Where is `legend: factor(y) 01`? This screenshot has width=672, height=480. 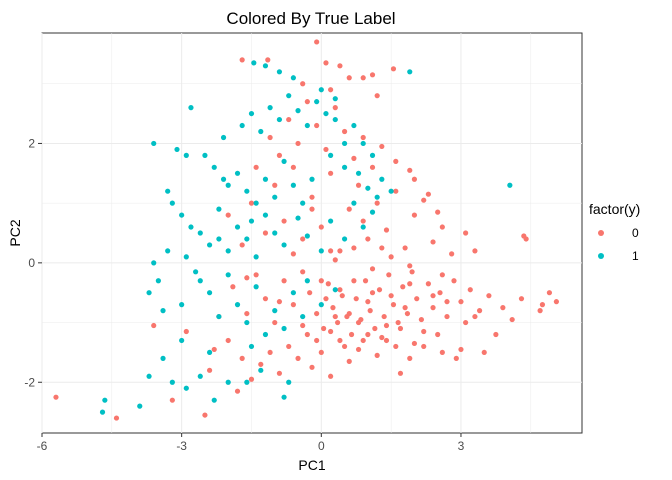 legend: factor(y) 01 is located at coordinates (614, 232).